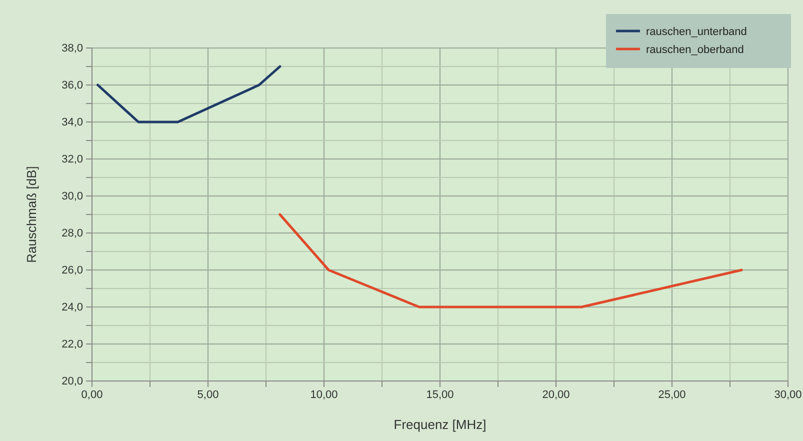  What do you see at coordinates (72, 86) in the screenshot?
I see `y-tick-label: 36,0` at bounding box center [72, 86].